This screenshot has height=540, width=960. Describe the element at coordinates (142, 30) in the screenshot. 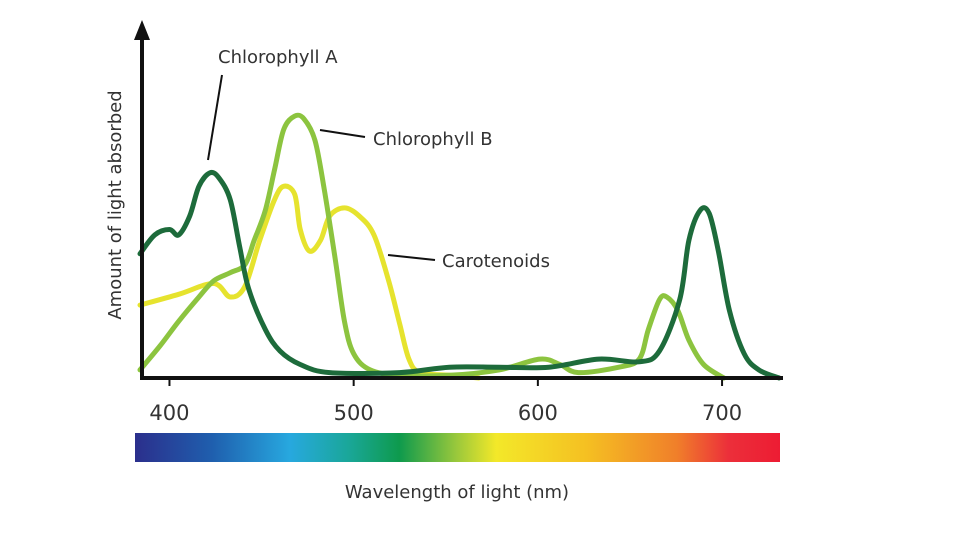

I see `y-axis-arrow` at that location.